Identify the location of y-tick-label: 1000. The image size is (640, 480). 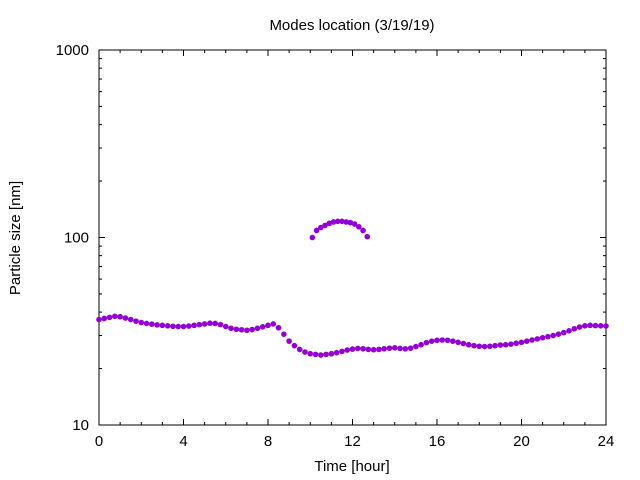
(72, 50).